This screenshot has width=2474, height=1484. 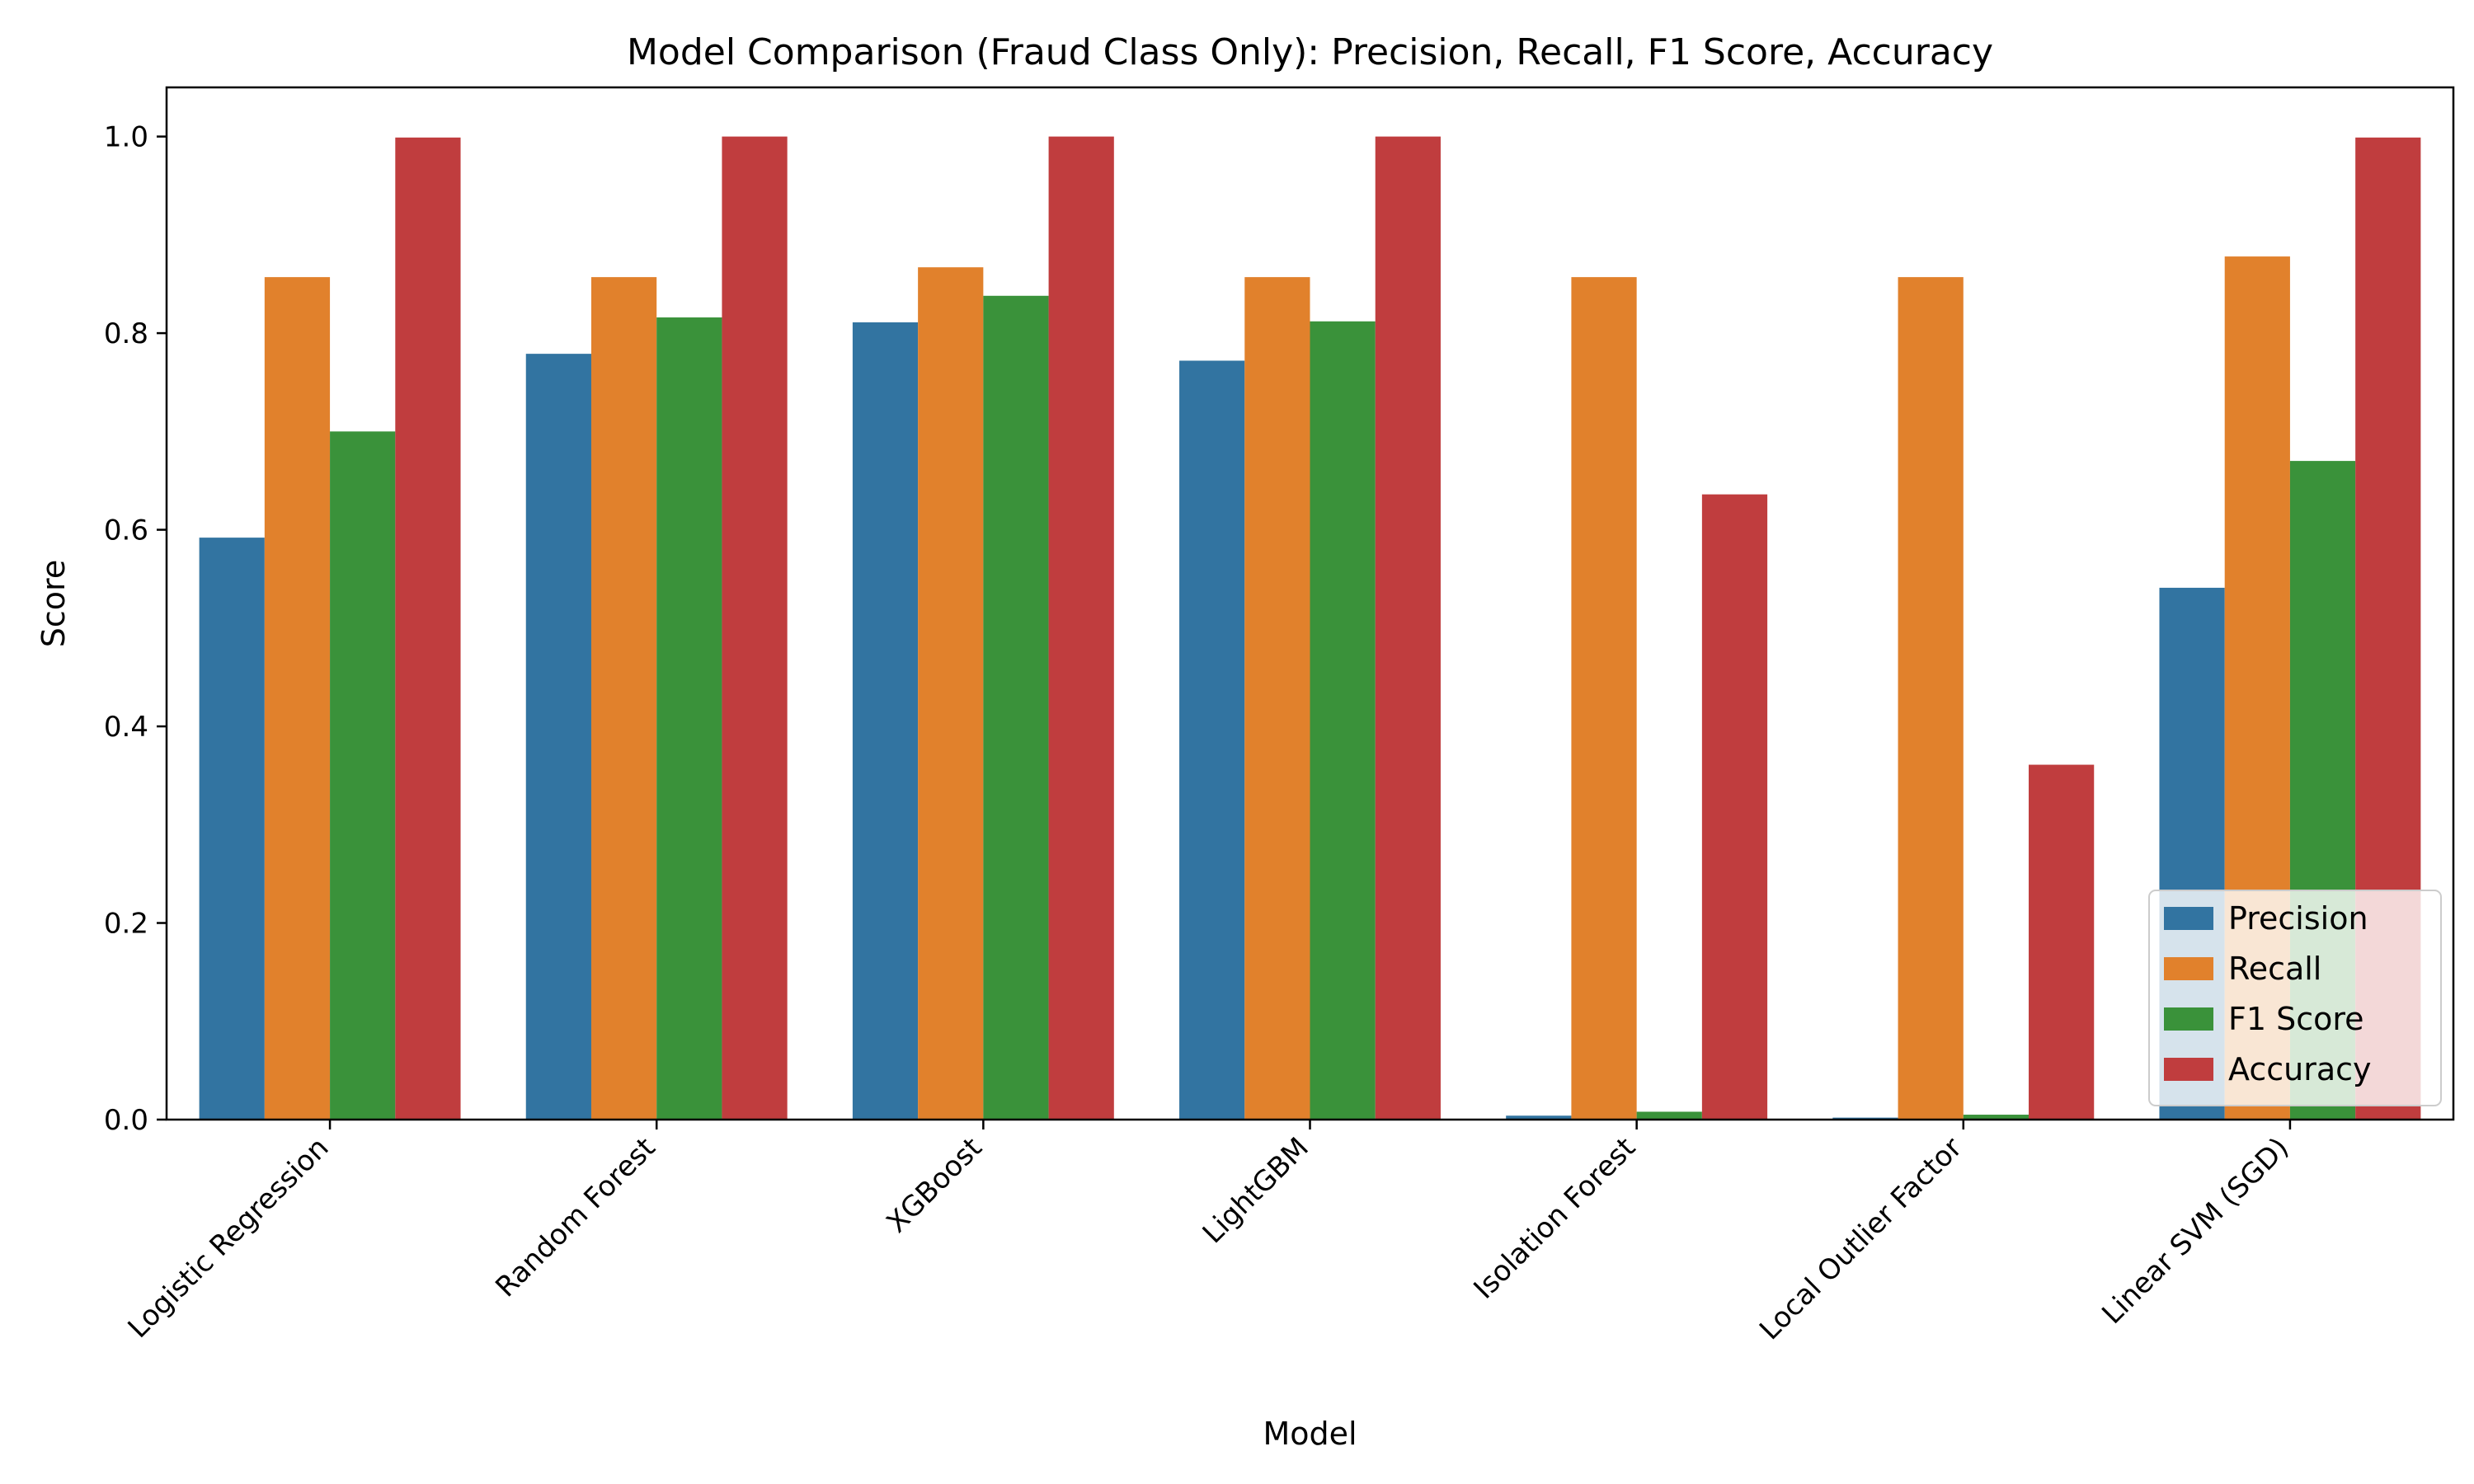 What do you see at coordinates (2296, 1019) in the screenshot?
I see `legend-label: F1 Score` at bounding box center [2296, 1019].